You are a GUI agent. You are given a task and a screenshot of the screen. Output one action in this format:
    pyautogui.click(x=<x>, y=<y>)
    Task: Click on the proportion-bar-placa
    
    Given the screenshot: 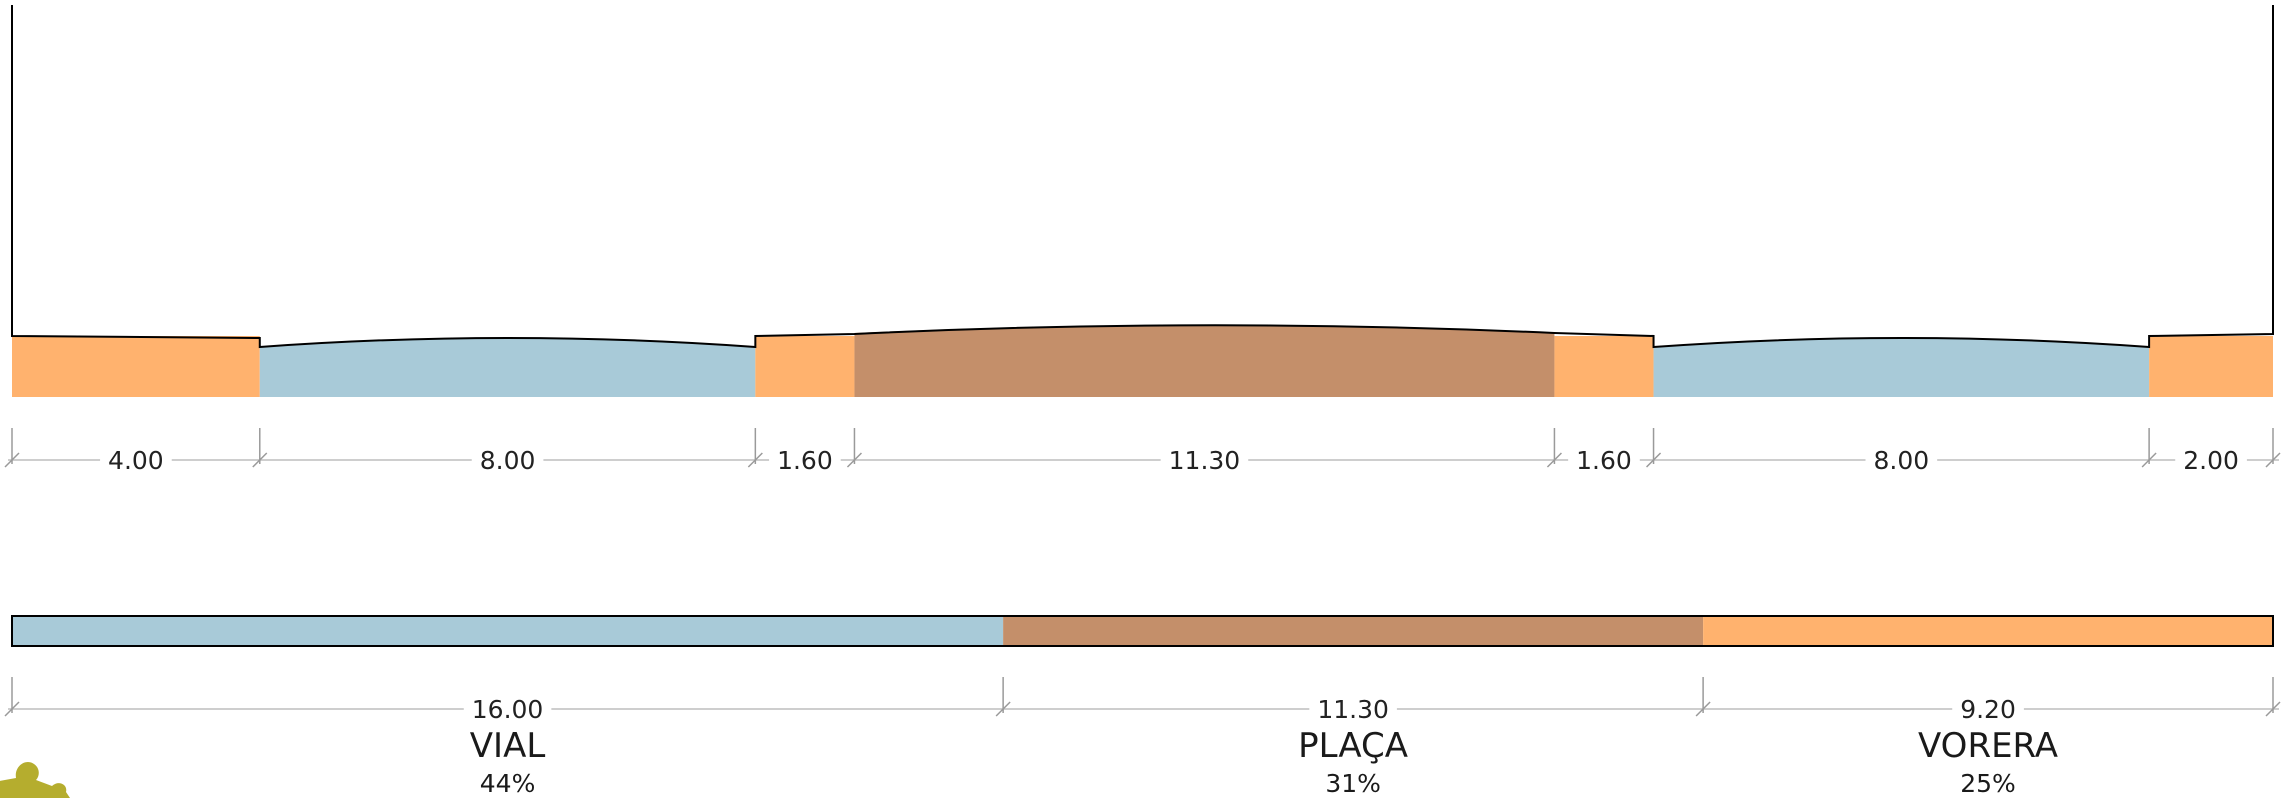 What is the action you would take?
    pyautogui.click(x=1353, y=631)
    